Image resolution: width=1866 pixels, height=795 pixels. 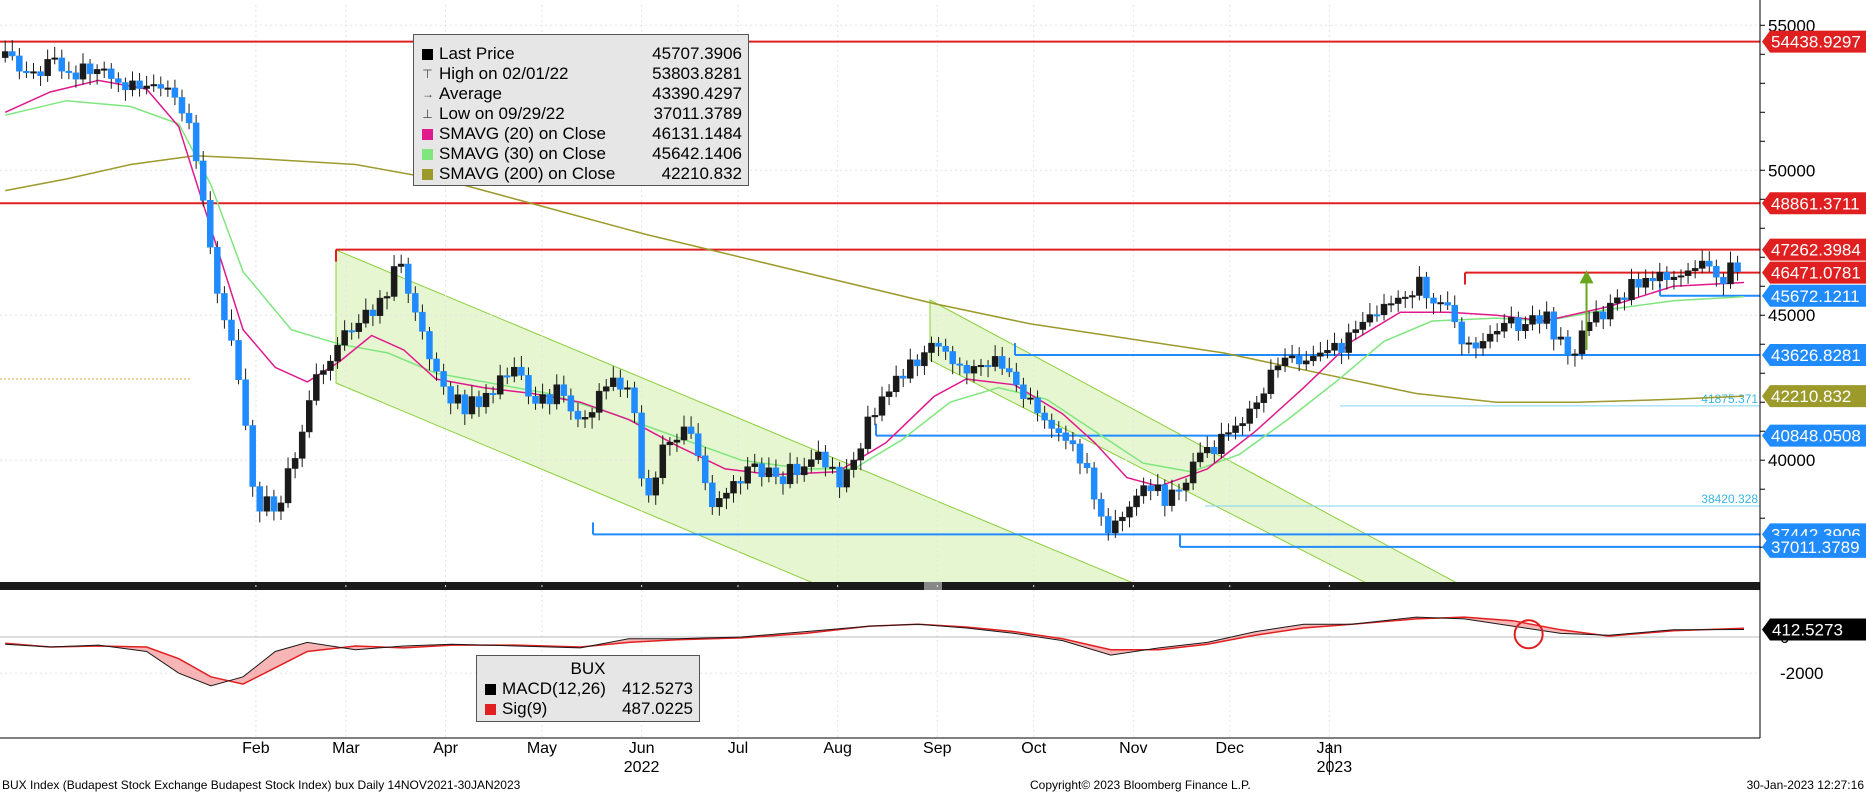 I want to click on panel-divider, so click(x=880, y=586).